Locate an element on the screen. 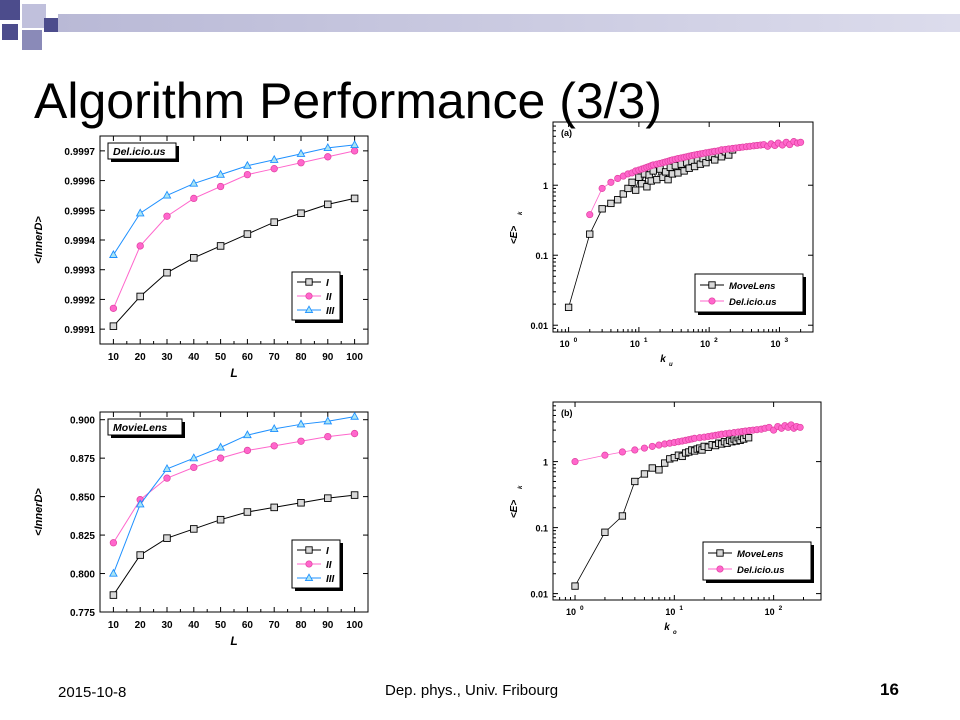 The width and height of the screenshot is (960, 720). y-tick-label: 0.800 is located at coordinates (82, 575).